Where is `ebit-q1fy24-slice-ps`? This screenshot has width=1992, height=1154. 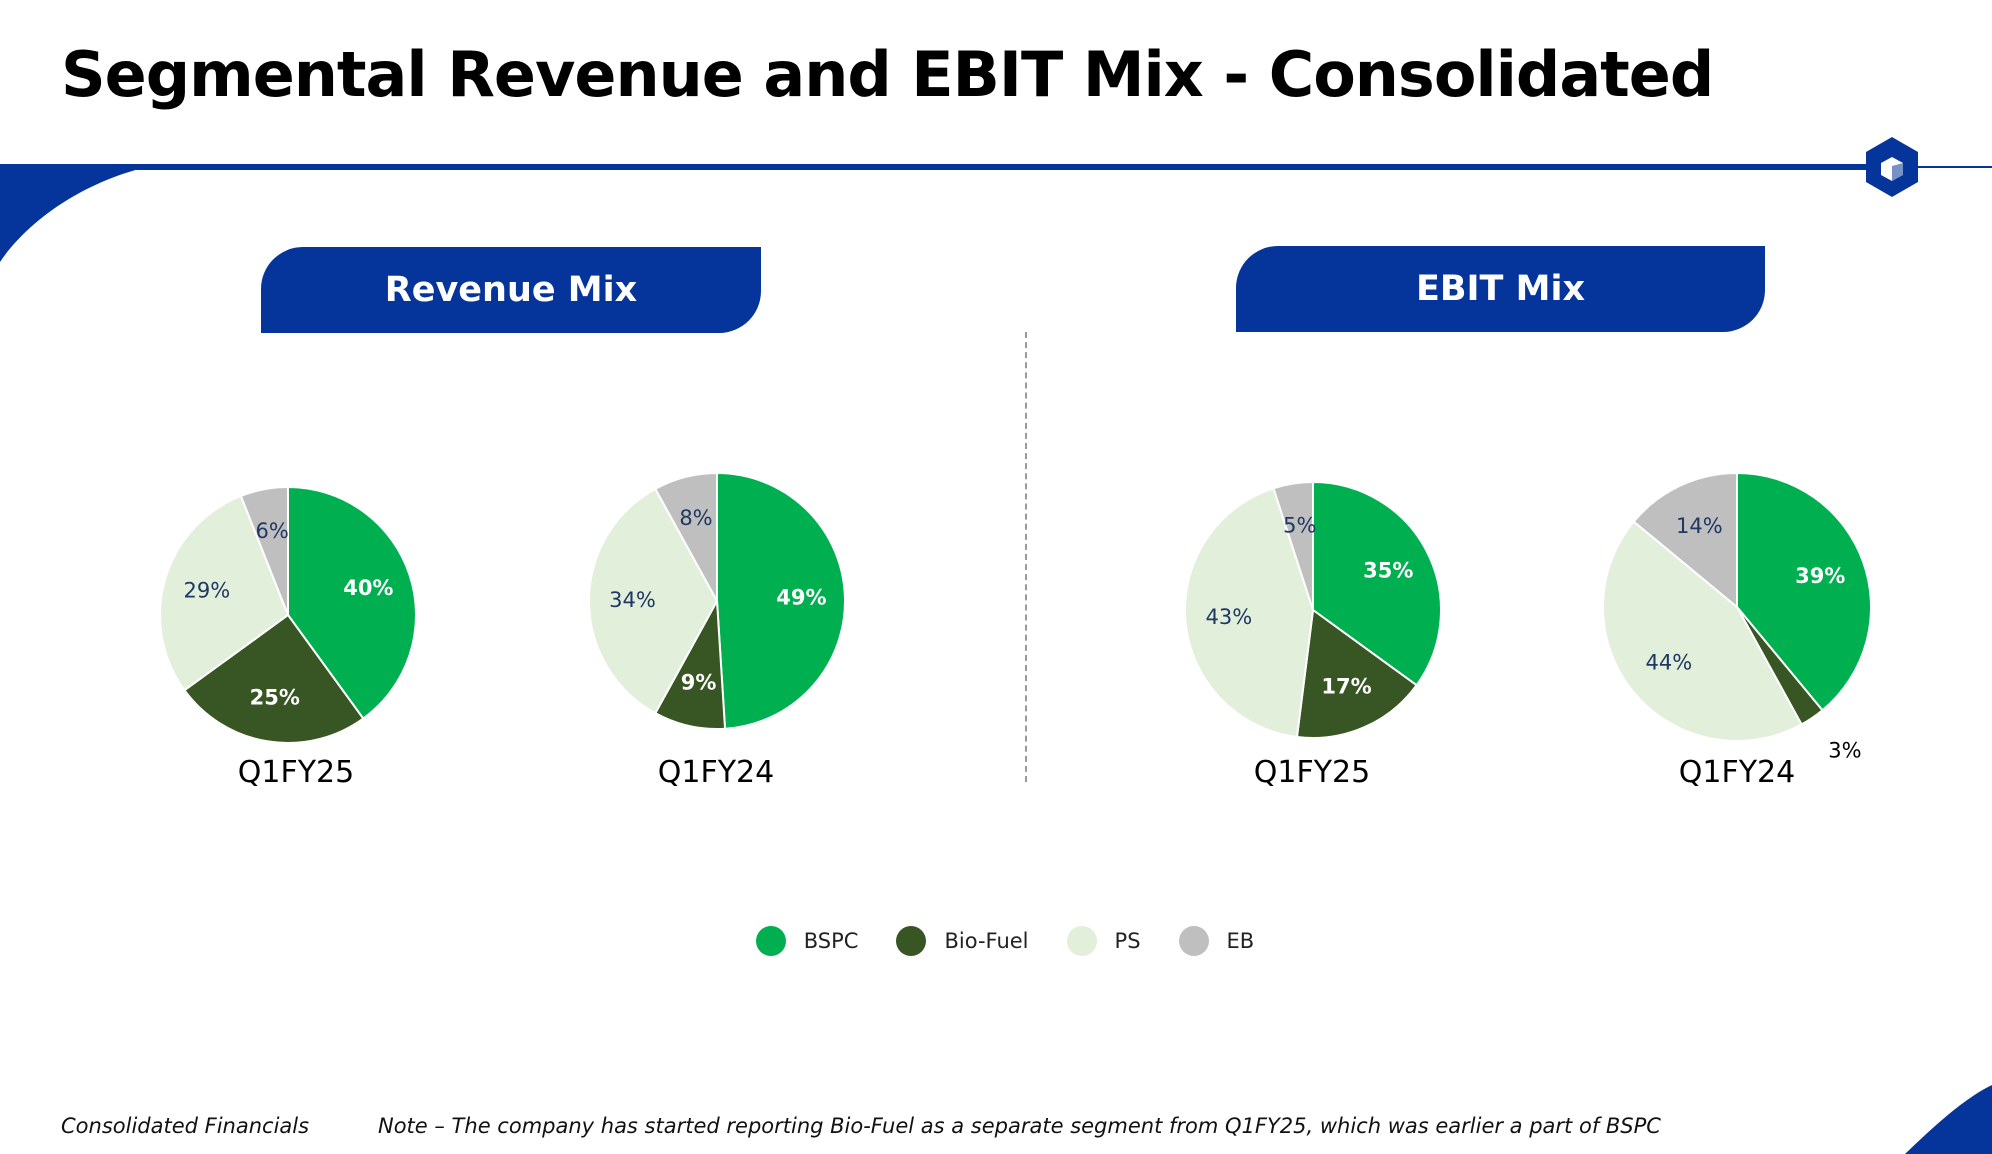 ebit-q1fy24-slice-ps is located at coordinates (1702, 631).